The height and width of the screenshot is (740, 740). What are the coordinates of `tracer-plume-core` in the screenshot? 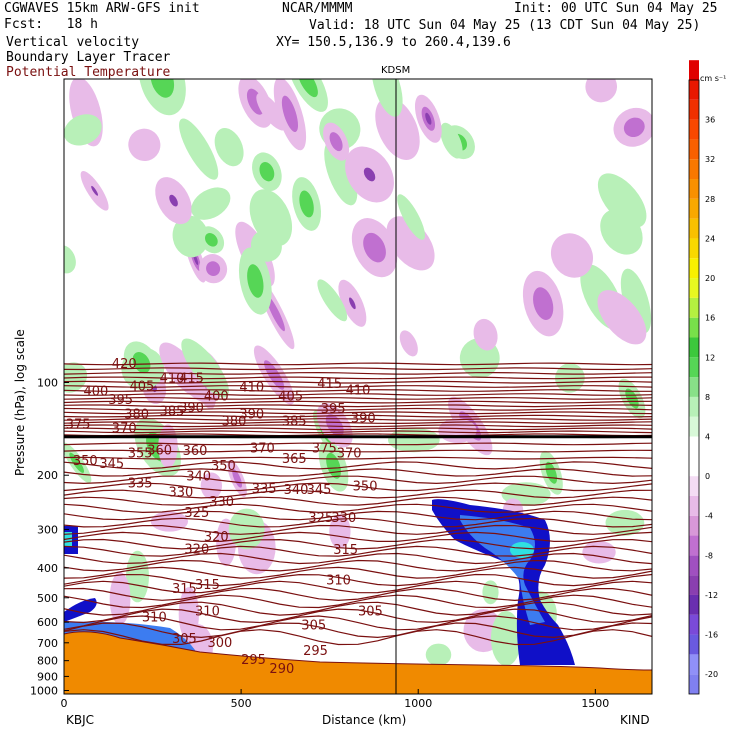 It's located at (522, 550).